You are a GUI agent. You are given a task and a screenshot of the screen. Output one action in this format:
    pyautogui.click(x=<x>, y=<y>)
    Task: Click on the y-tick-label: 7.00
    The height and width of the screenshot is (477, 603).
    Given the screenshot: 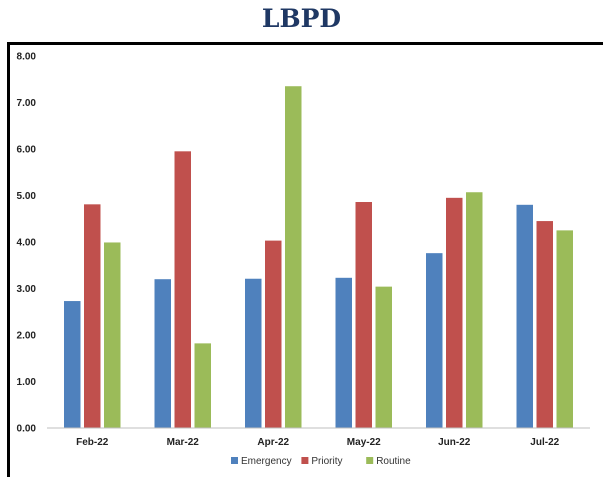 What is the action you would take?
    pyautogui.click(x=27, y=103)
    